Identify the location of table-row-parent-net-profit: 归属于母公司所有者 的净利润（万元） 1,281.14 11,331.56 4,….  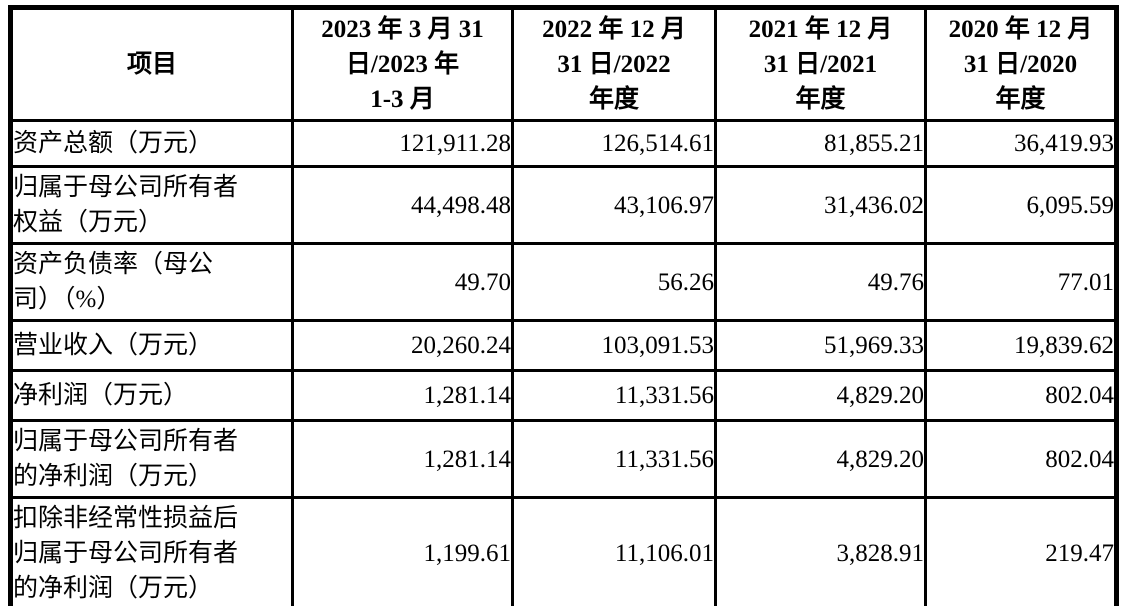
(563, 459).